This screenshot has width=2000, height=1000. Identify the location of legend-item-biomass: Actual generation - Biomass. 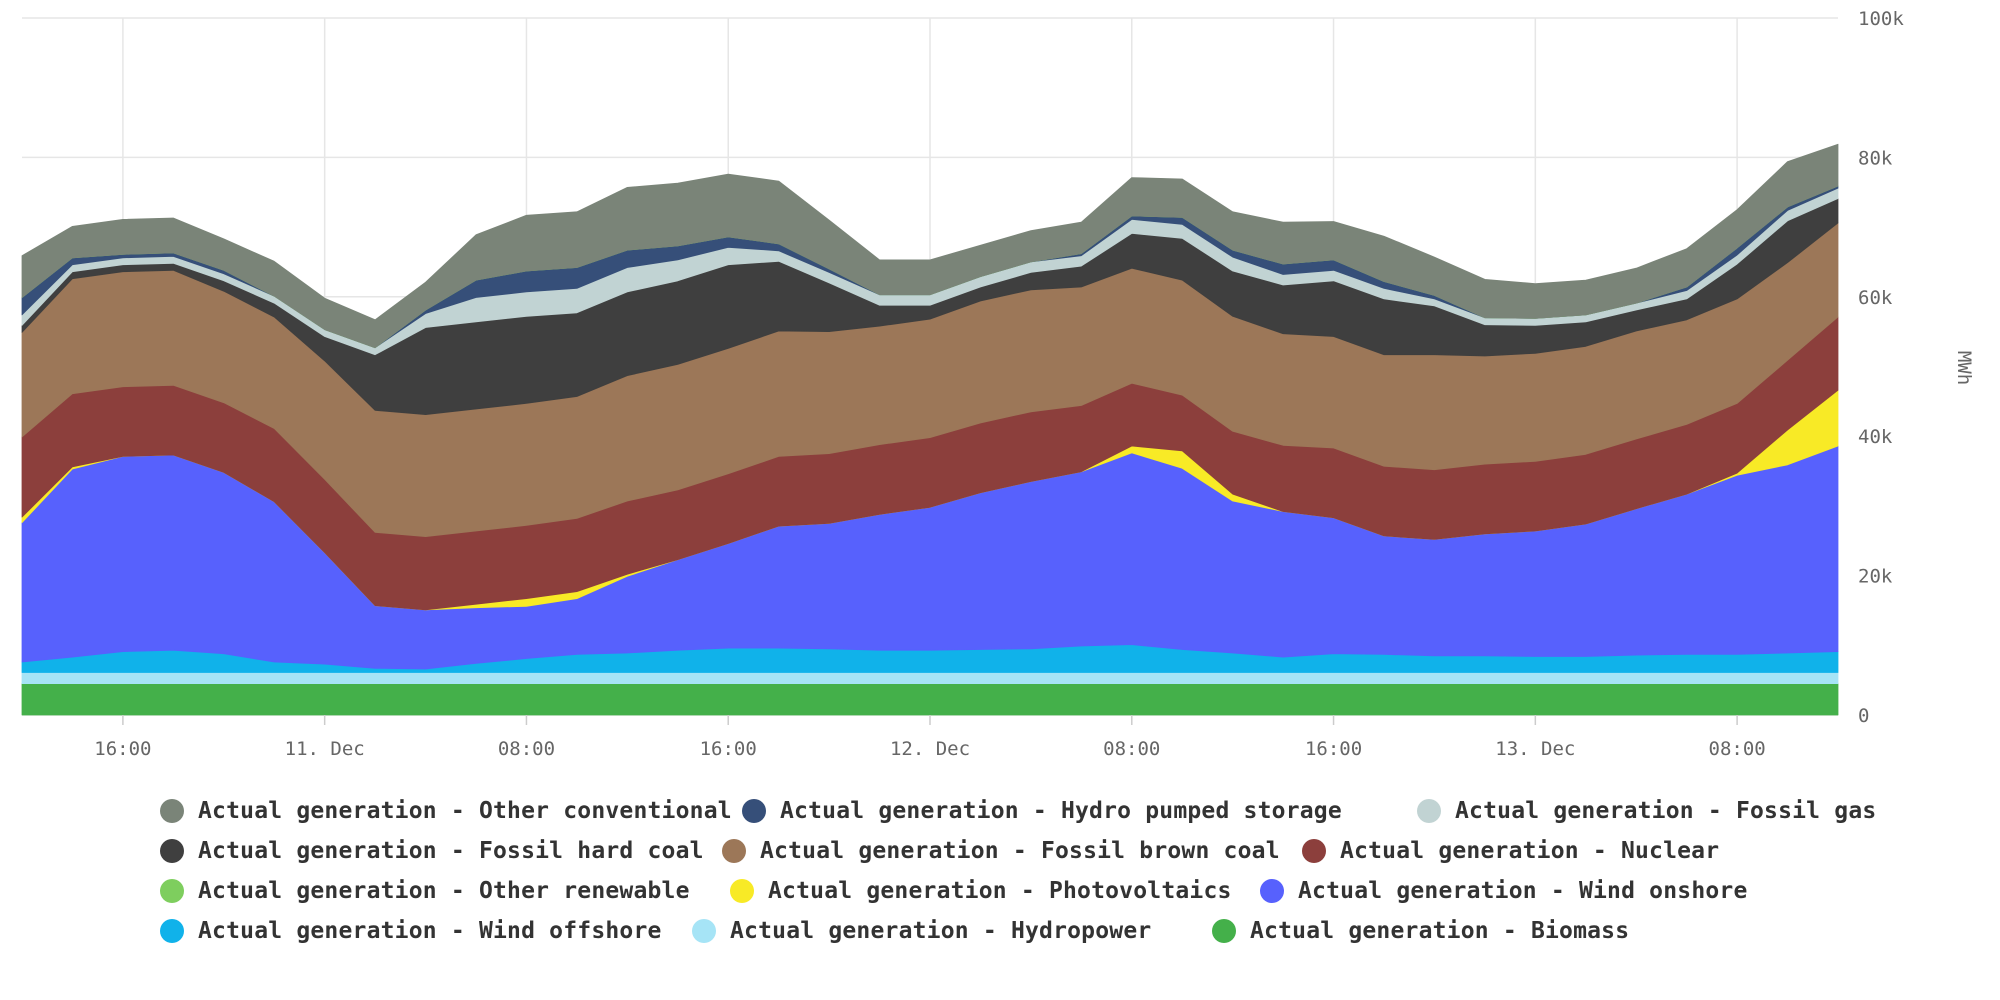
(1420, 931).